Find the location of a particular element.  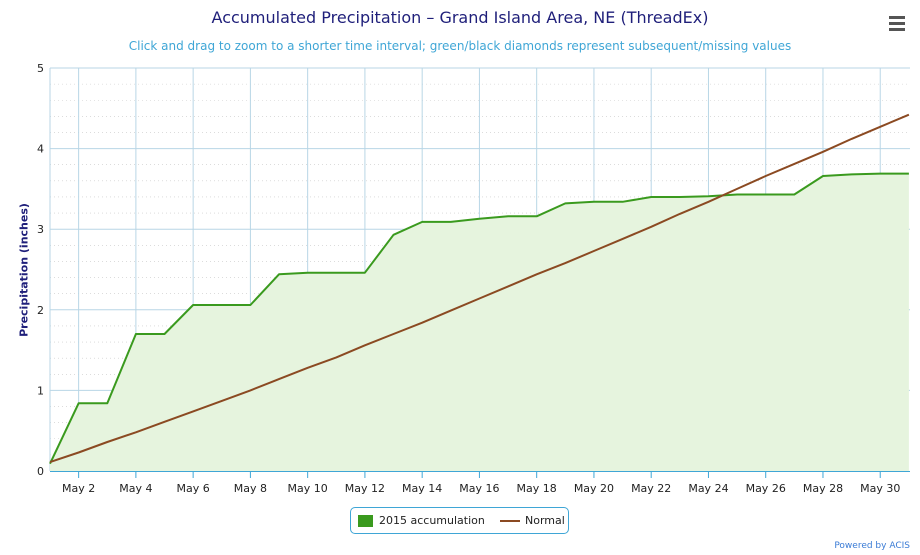

x-tick-label: May 18 is located at coordinates (537, 488).